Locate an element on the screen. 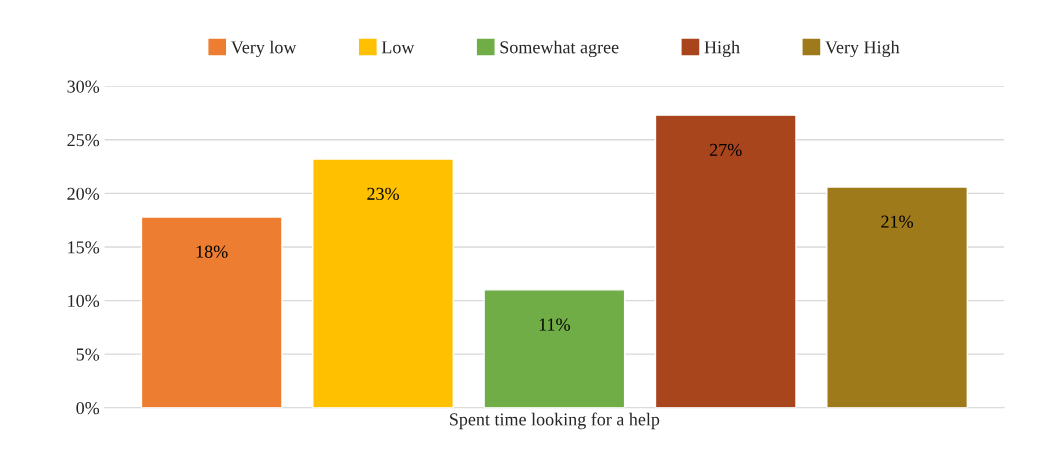 Image resolution: width=1046 pixels, height=466 pixels. legend-label: Low is located at coordinates (398, 47).